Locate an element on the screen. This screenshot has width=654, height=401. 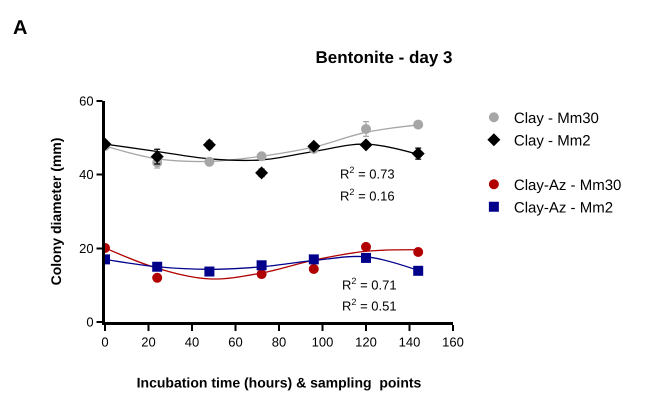
x-axis-title: Incubation time (hours) & sampling points is located at coordinates (279, 382).